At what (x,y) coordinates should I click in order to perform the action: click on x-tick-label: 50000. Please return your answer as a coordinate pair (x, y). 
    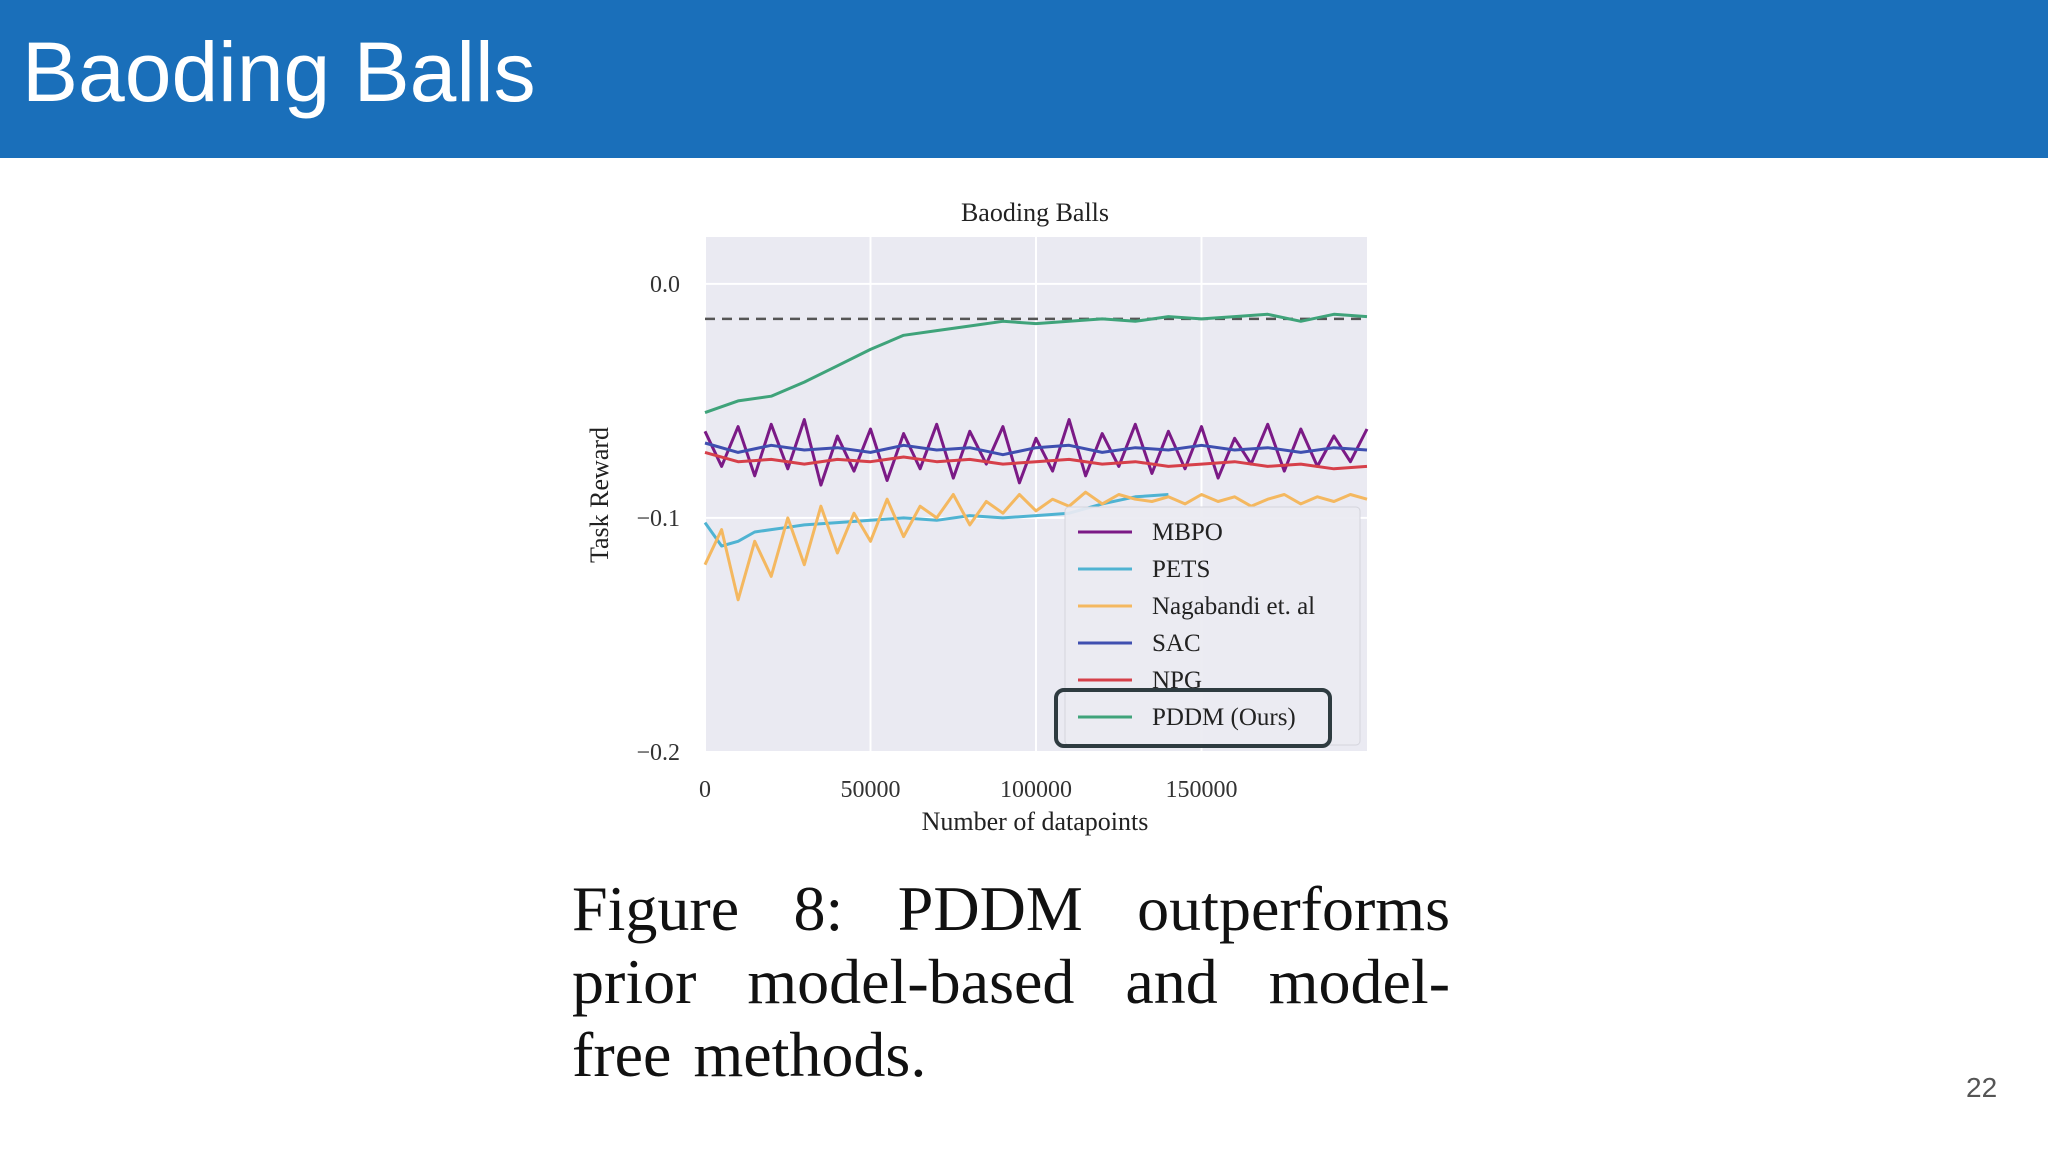
    Looking at the image, I should click on (871, 790).